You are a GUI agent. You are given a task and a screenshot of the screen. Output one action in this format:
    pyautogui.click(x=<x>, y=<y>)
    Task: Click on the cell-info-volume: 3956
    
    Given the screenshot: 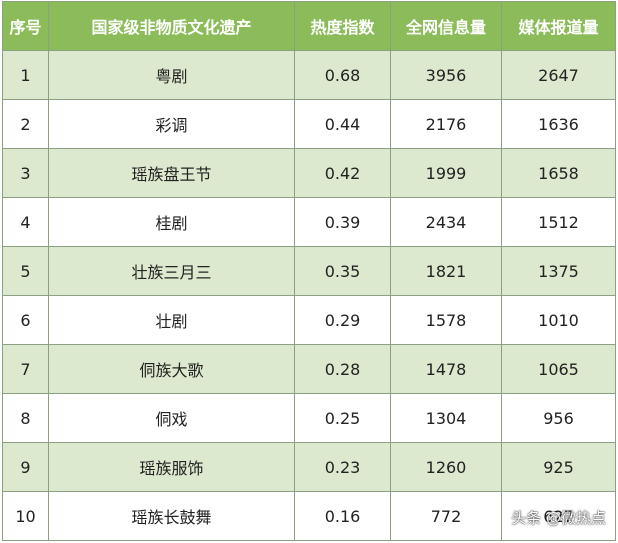 What is the action you would take?
    pyautogui.click(x=446, y=75)
    